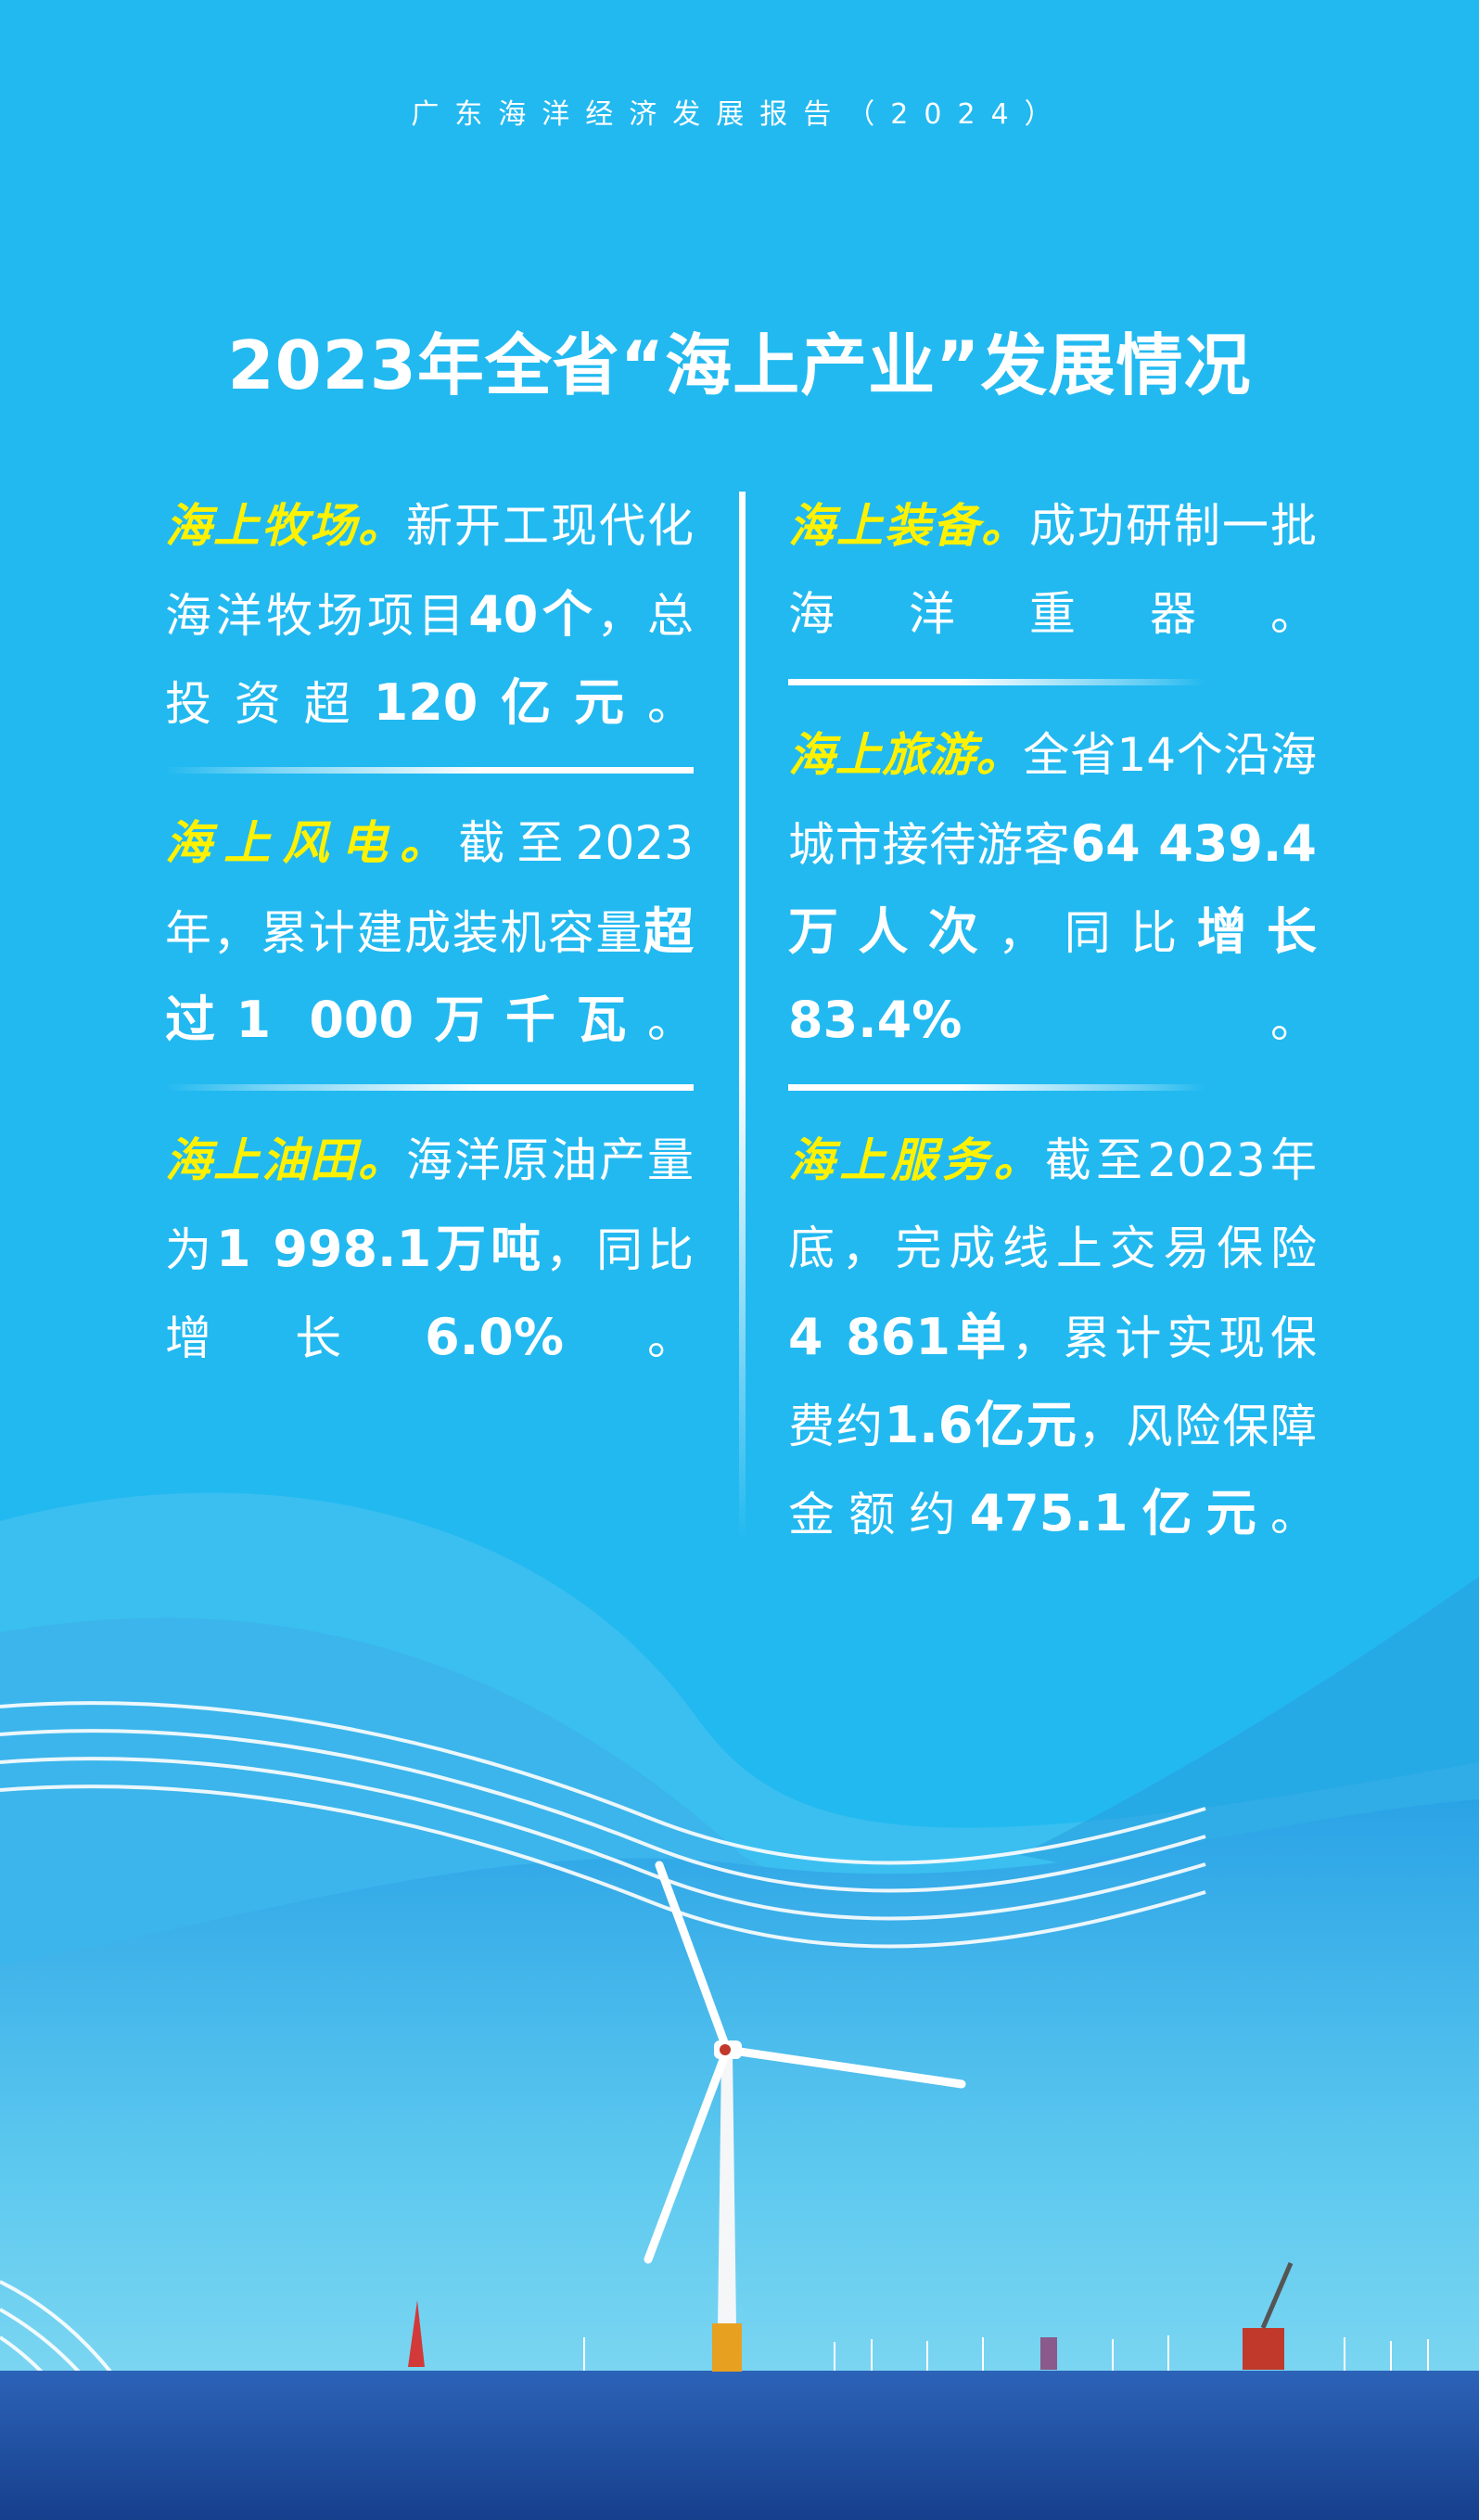 The image size is (1479, 2520). I want to click on body-text: 新开工现代化, so click(550, 526).